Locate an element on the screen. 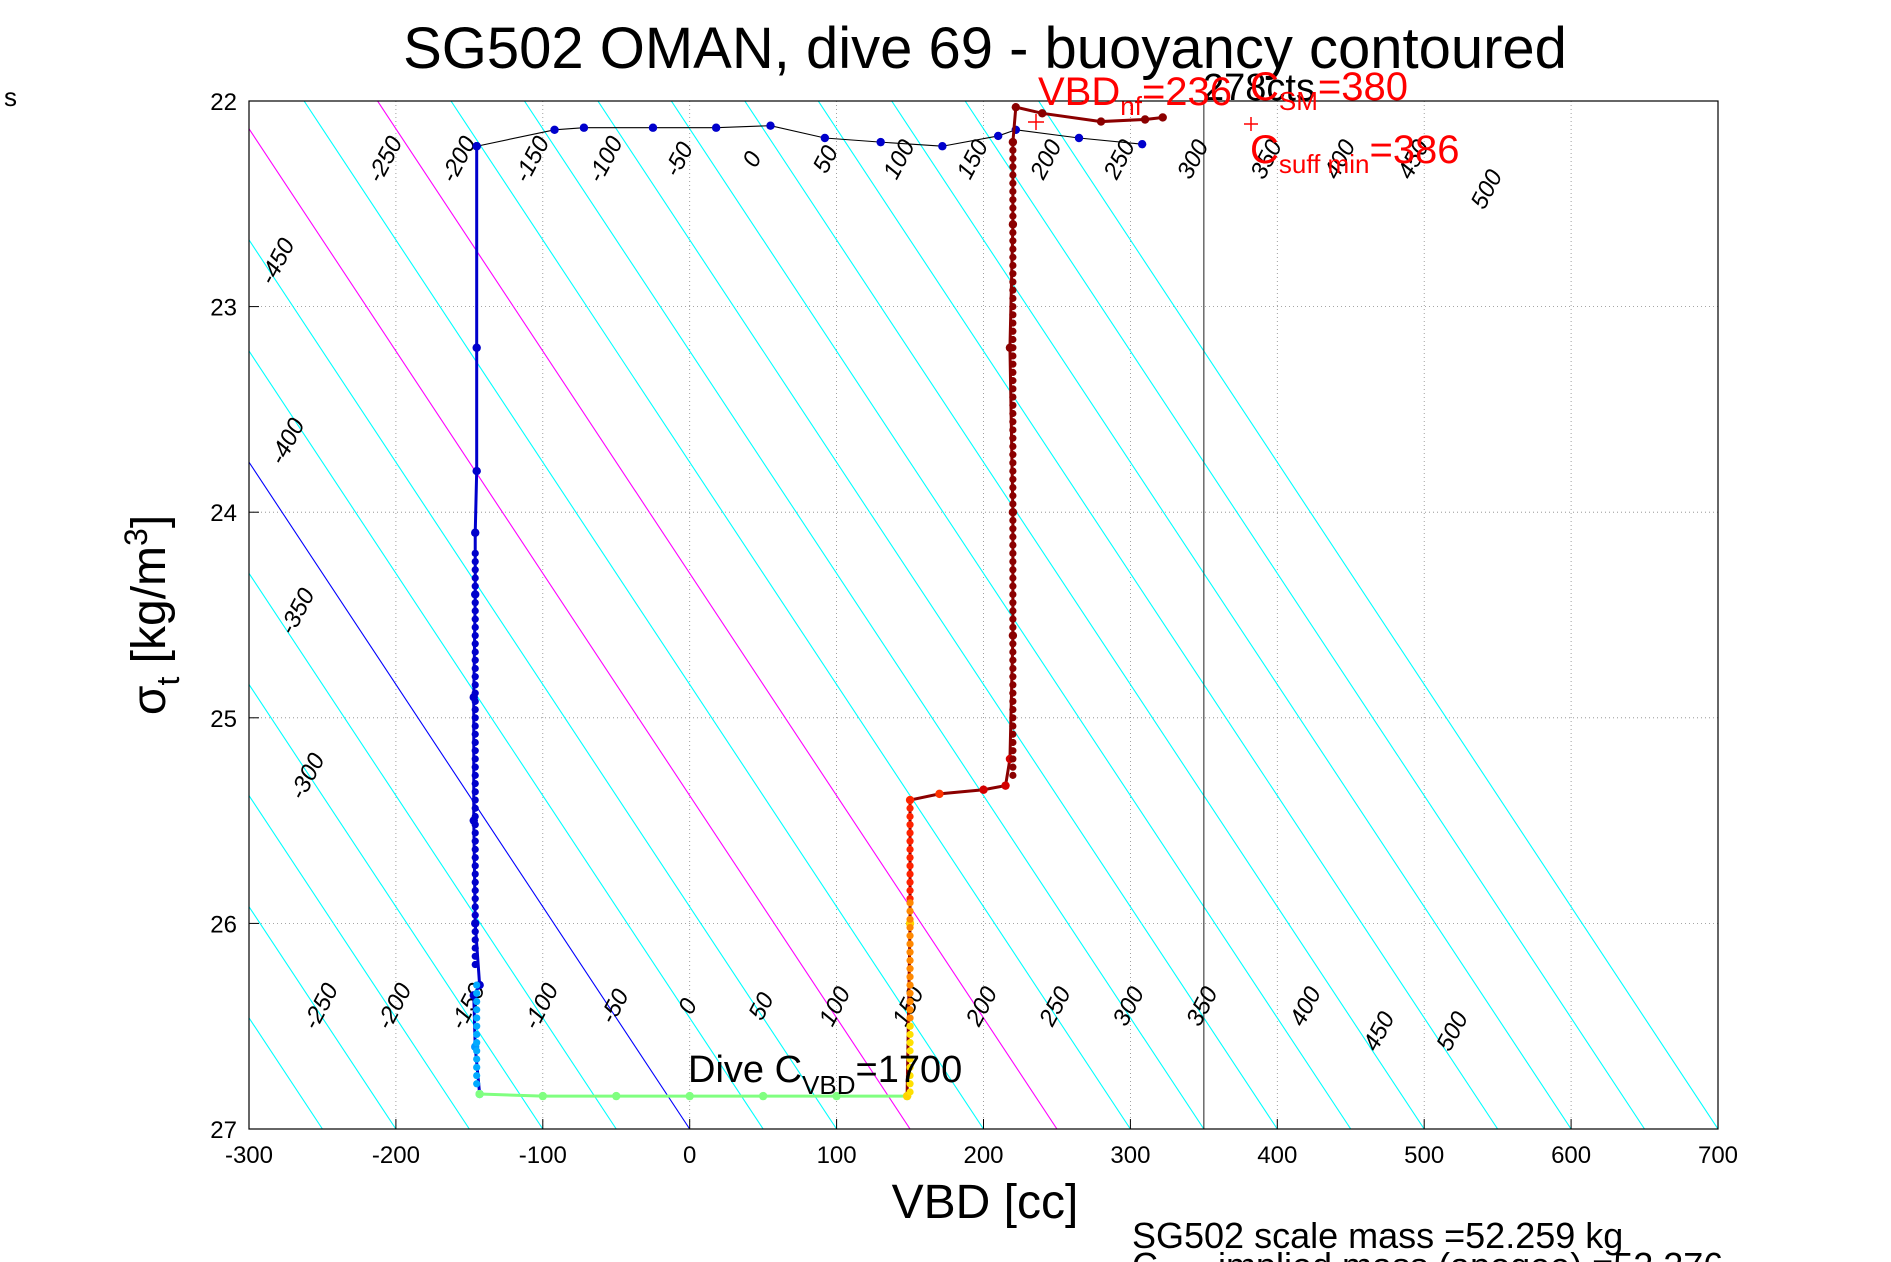  x-tick-label: 100 is located at coordinates (837, 1155).